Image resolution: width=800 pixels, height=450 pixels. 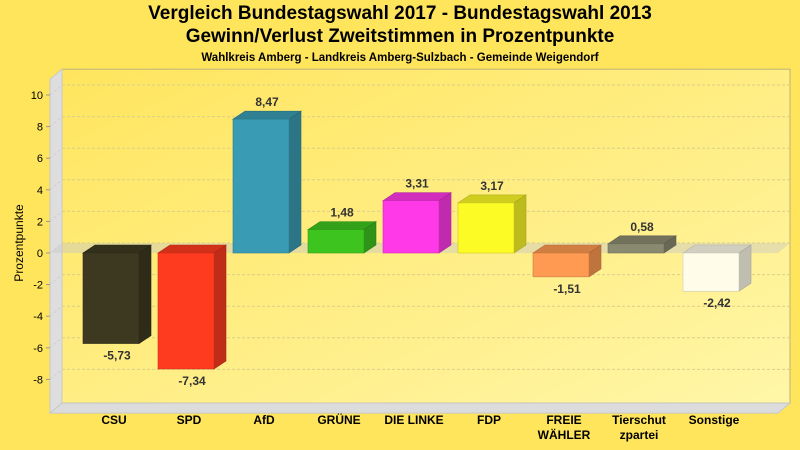 I want to click on value-label: -5,73, so click(x=117, y=356).